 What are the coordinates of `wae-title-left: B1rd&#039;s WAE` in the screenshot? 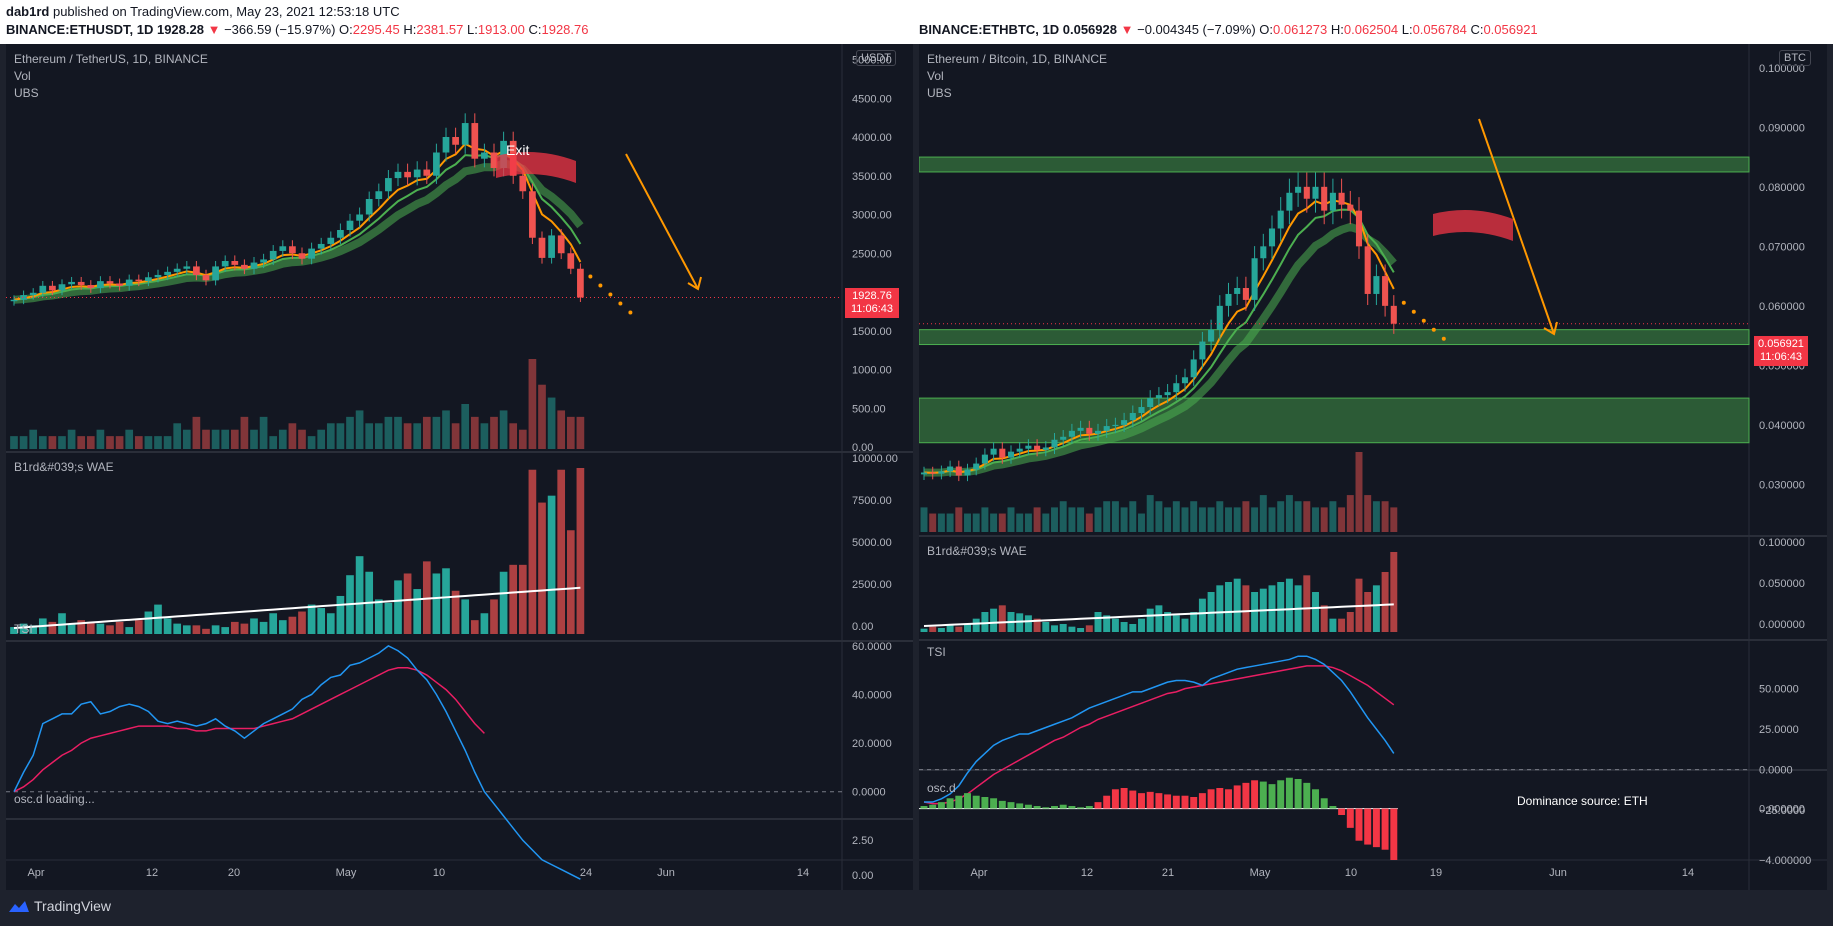 It's located at (64, 467).